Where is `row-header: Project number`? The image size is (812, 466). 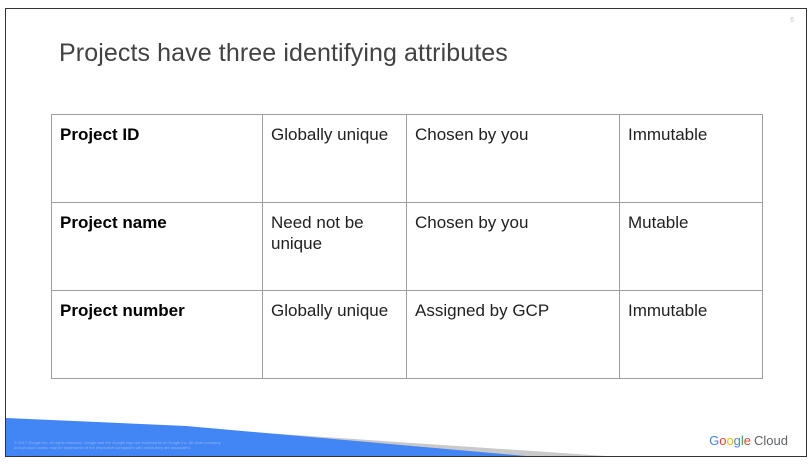 row-header: Project number is located at coordinates (157, 334).